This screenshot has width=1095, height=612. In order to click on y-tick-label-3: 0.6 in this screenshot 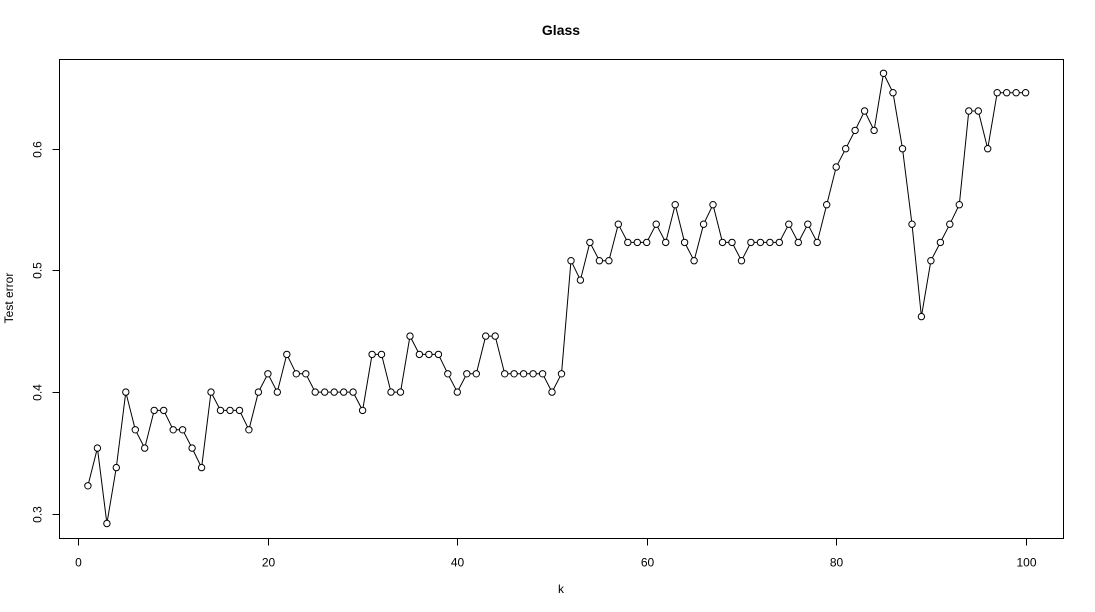, I will do `click(38, 149)`.